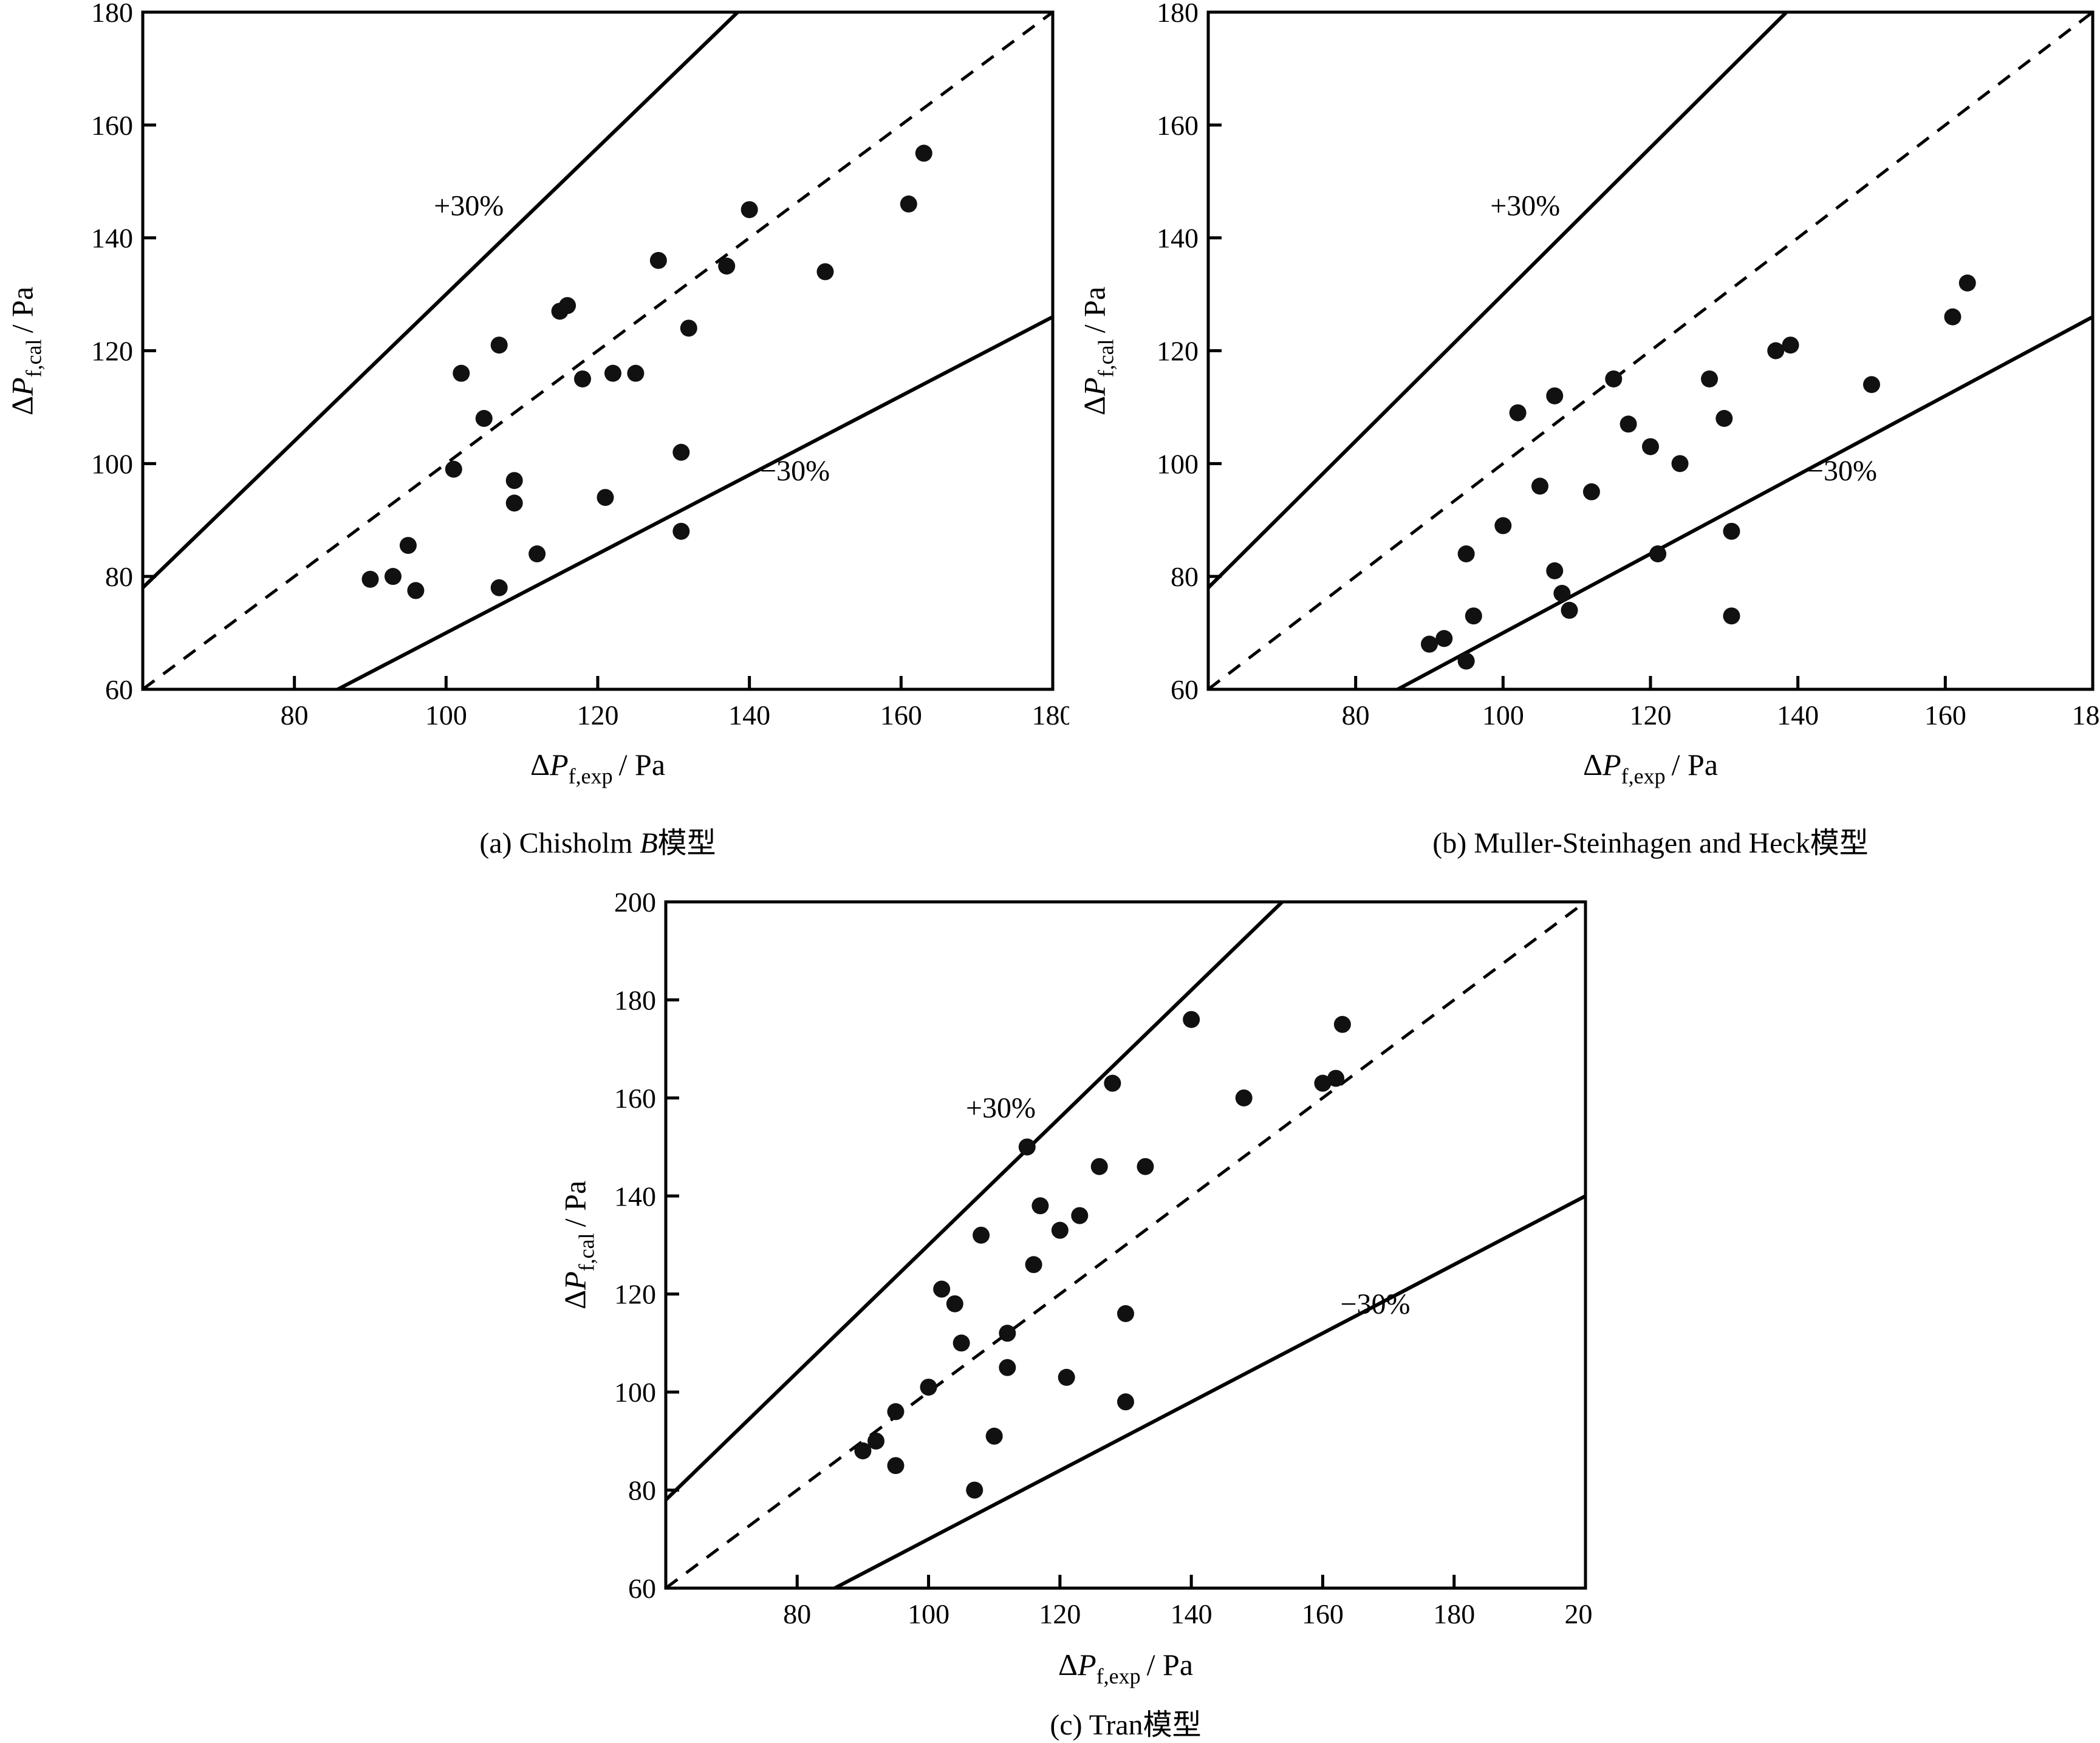  What do you see at coordinates (1621, 843) in the screenshot?
I see `caption-b-prefix: (b) Muller-Steinhagen and Heck` at bounding box center [1621, 843].